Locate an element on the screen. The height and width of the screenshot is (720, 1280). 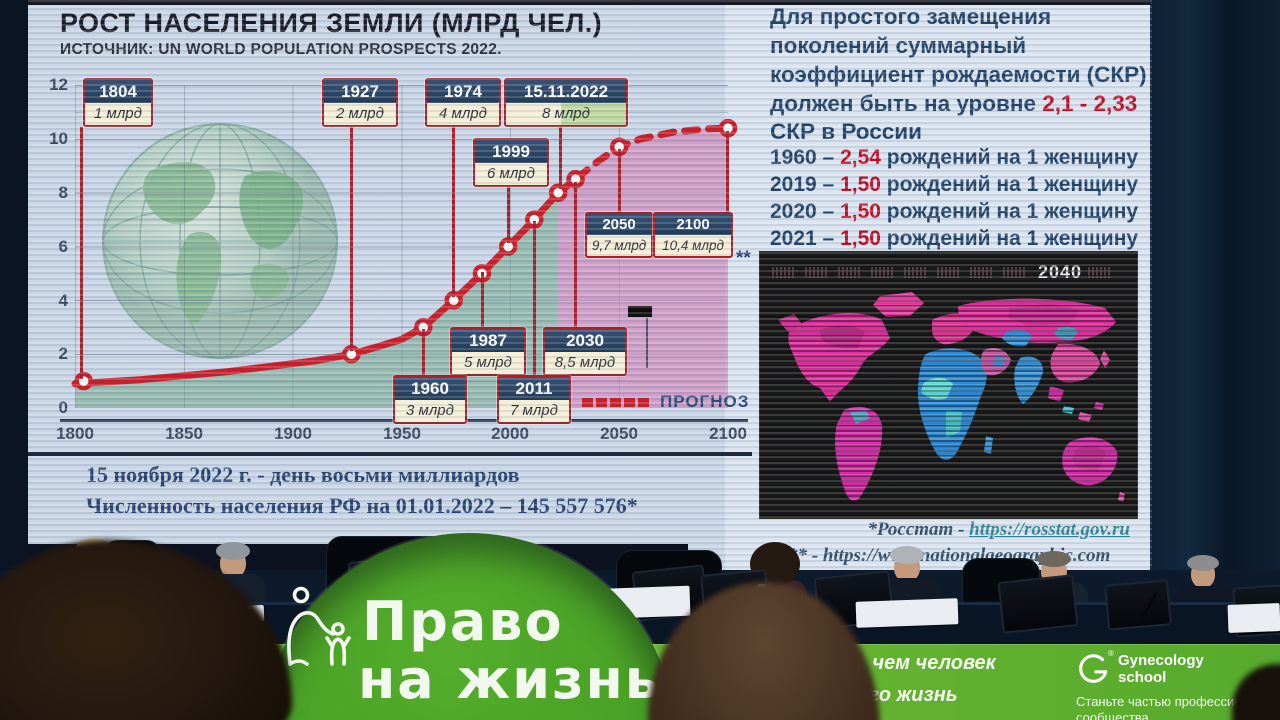
connector-1927 is located at coordinates (351, 239).